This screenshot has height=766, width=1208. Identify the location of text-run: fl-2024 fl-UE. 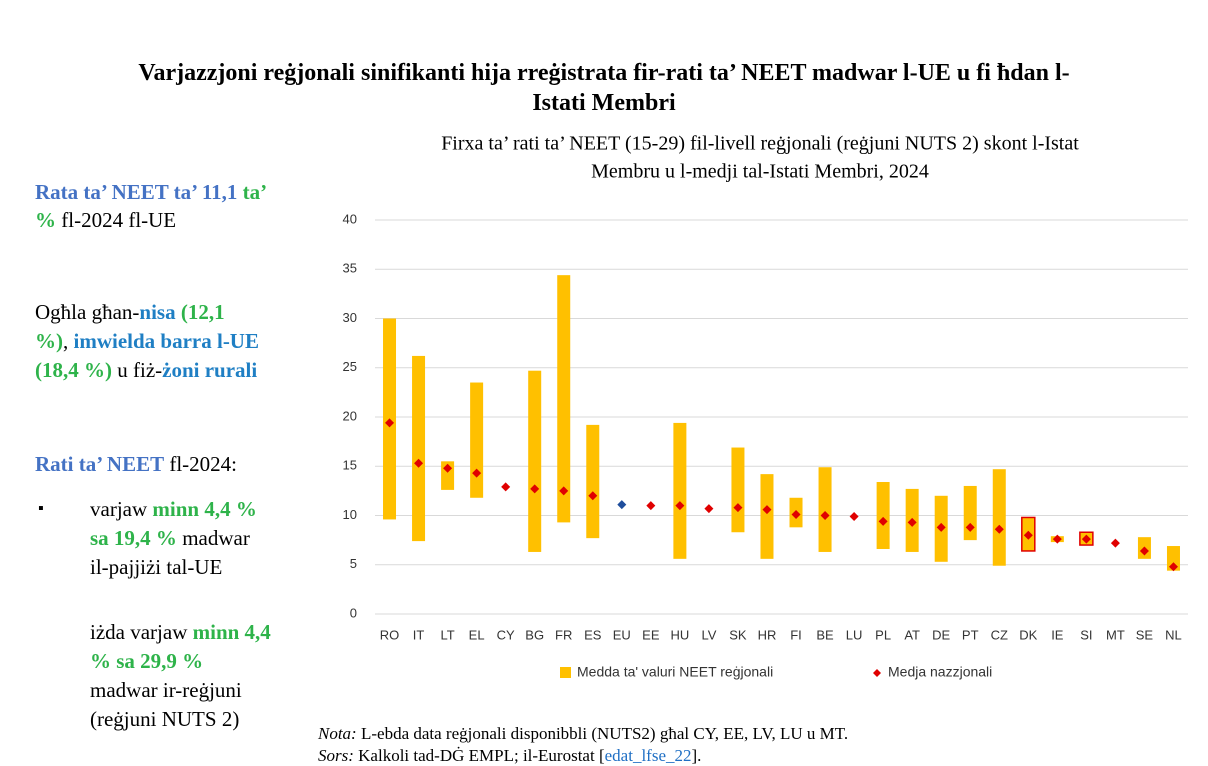
(116, 220).